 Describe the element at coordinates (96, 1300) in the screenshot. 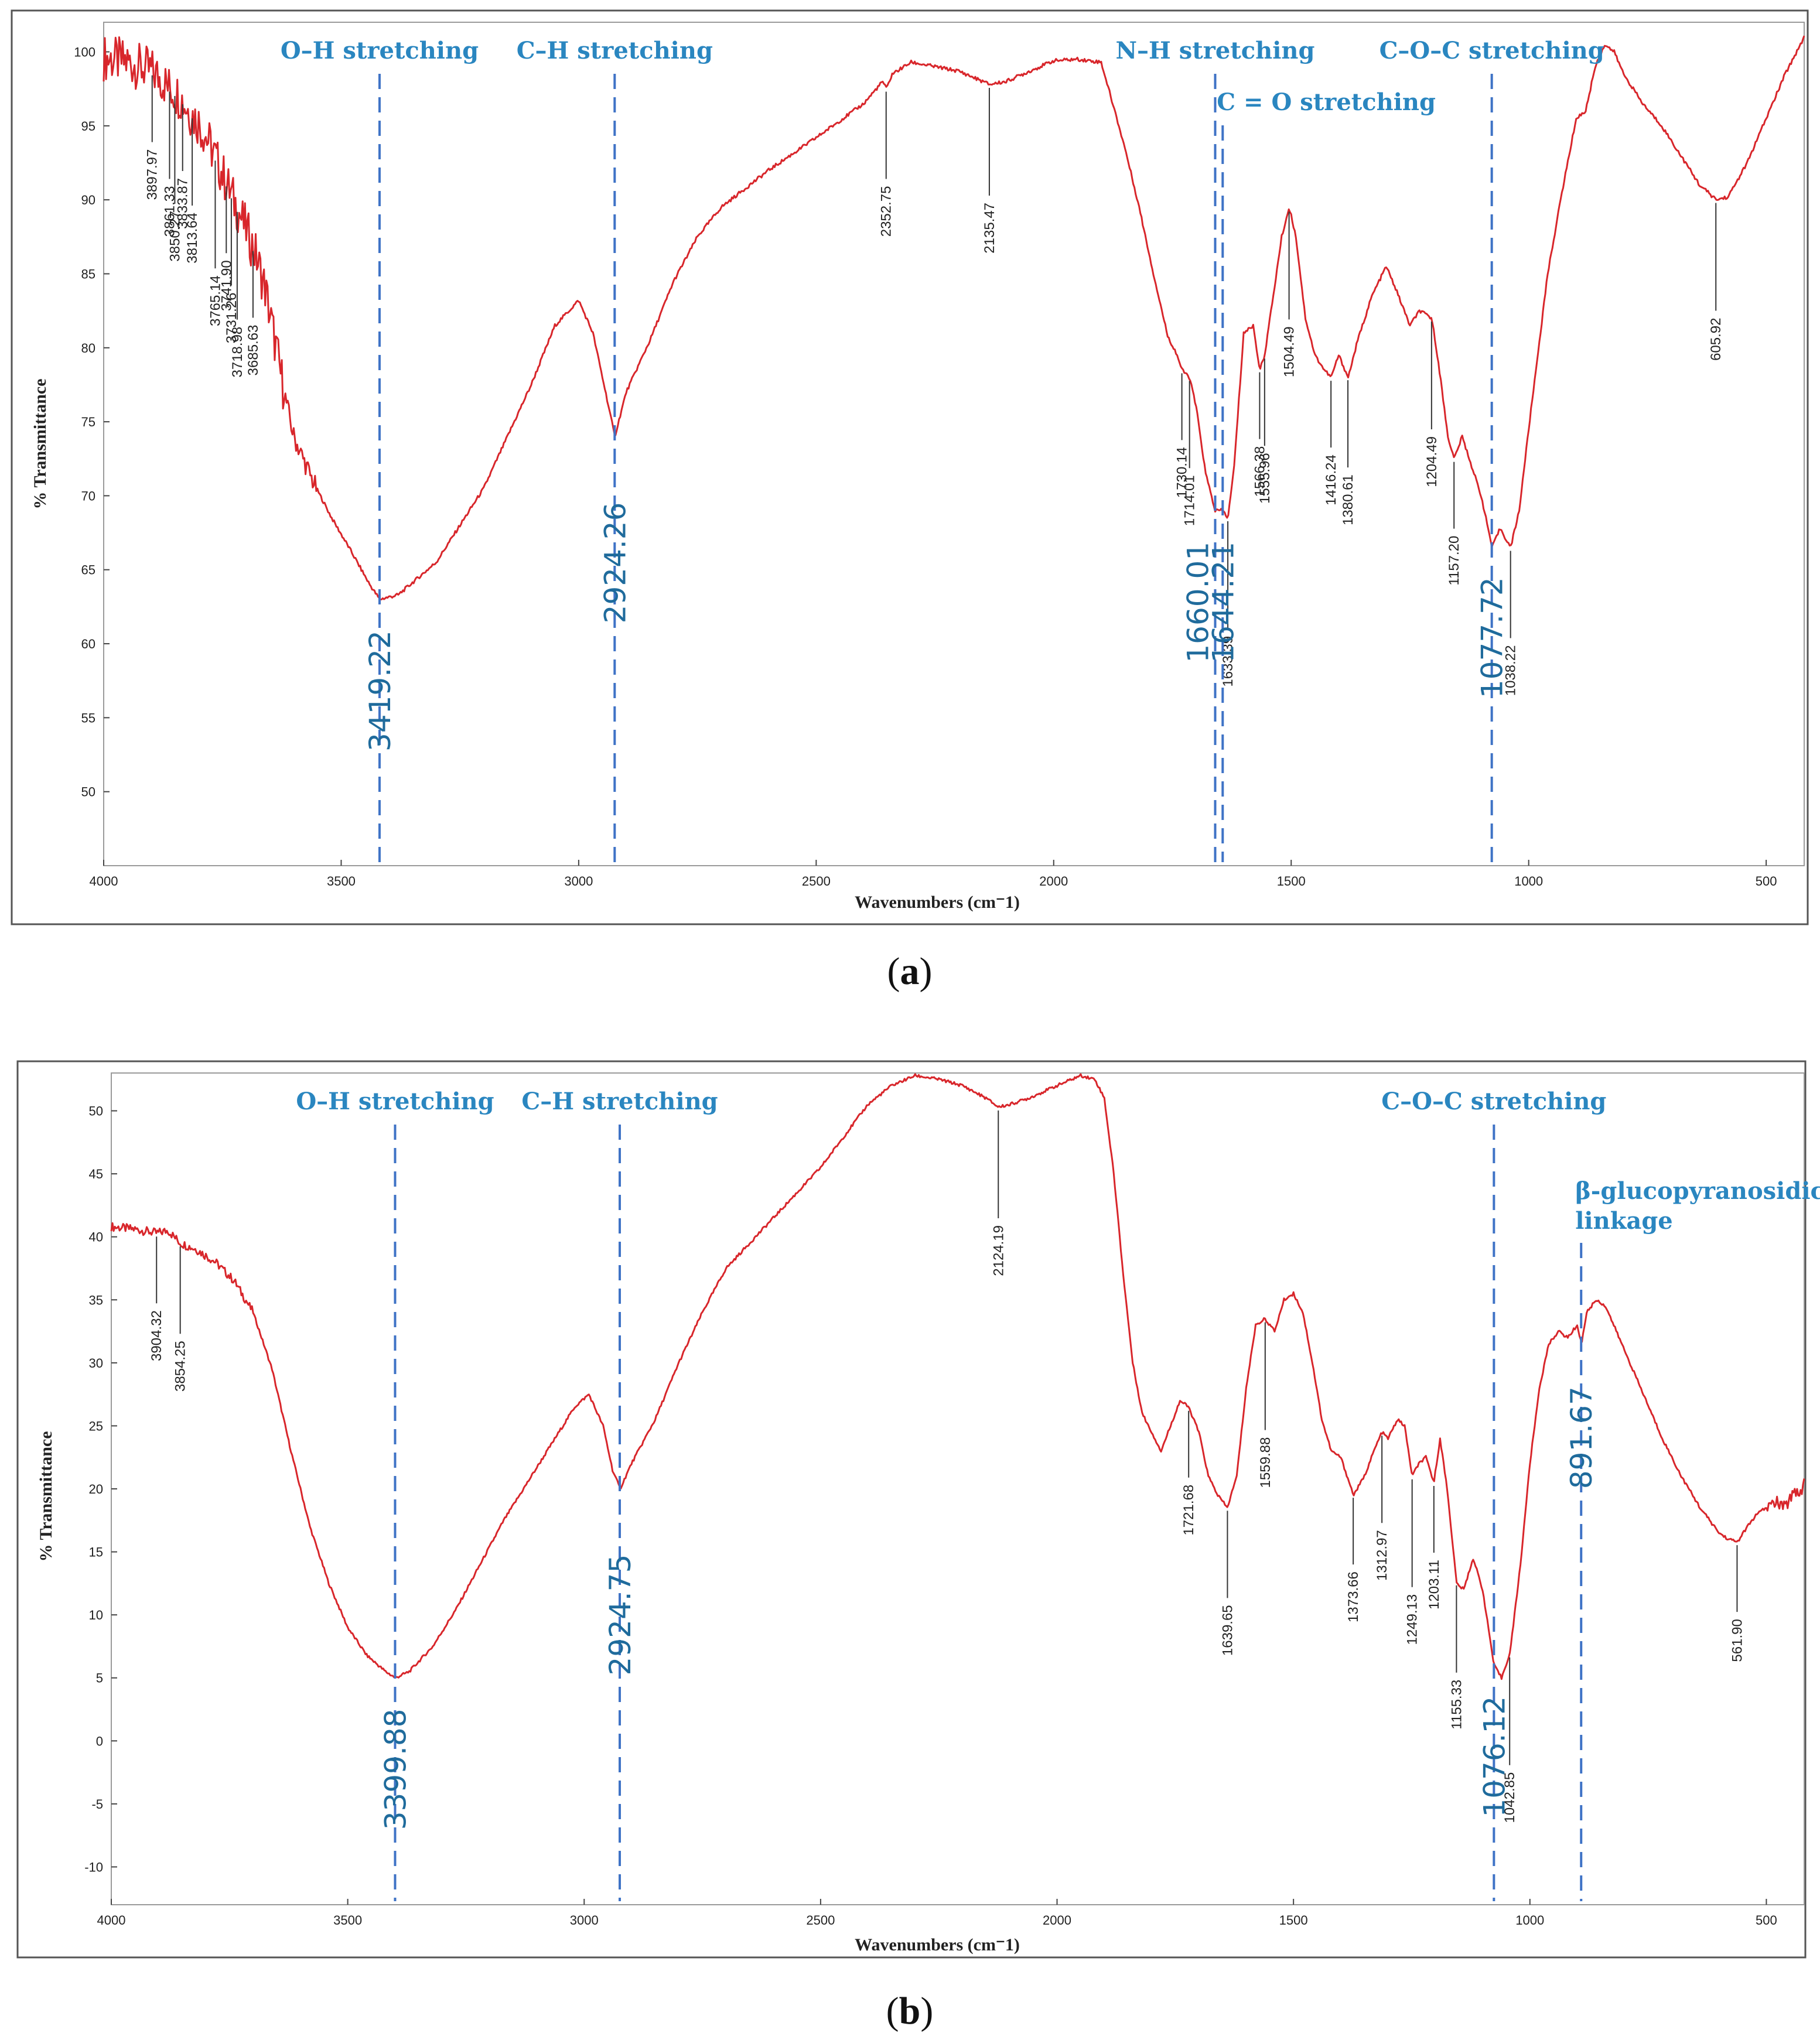

I see `y-tick-label: 35` at that location.